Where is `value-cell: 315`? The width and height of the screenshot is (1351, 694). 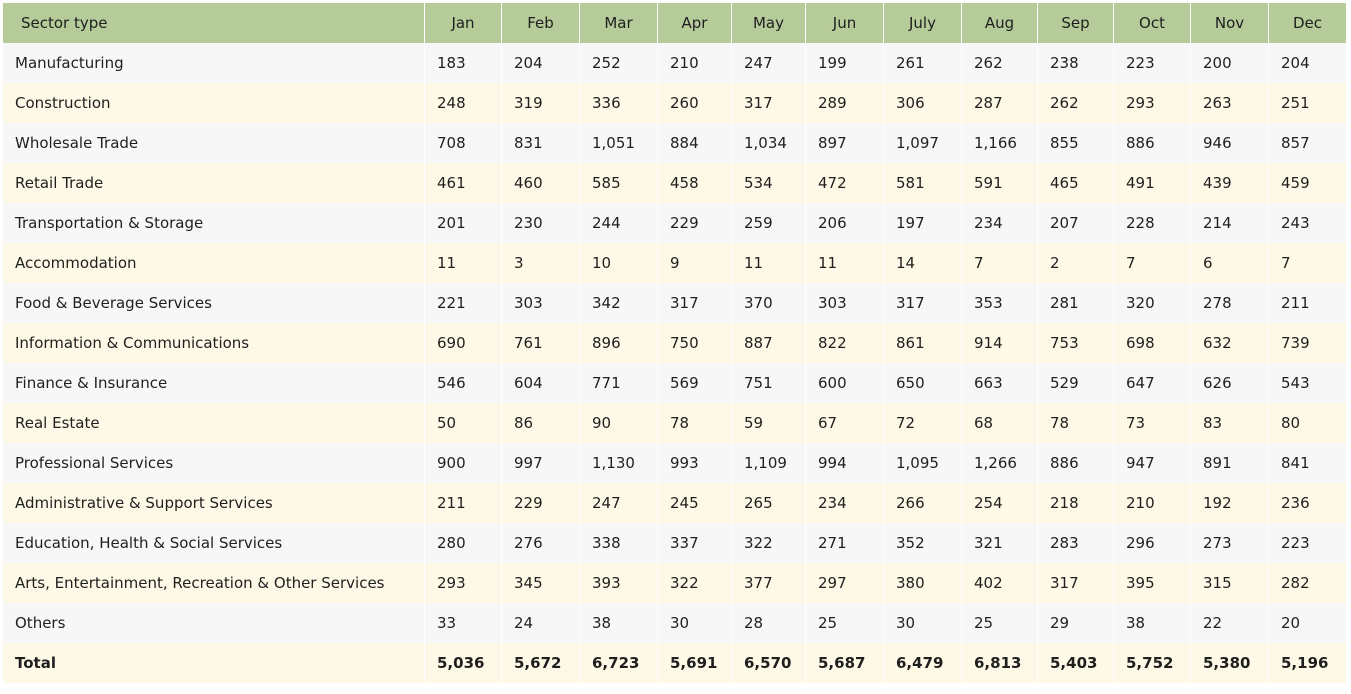
value-cell: 315 is located at coordinates (1230, 583).